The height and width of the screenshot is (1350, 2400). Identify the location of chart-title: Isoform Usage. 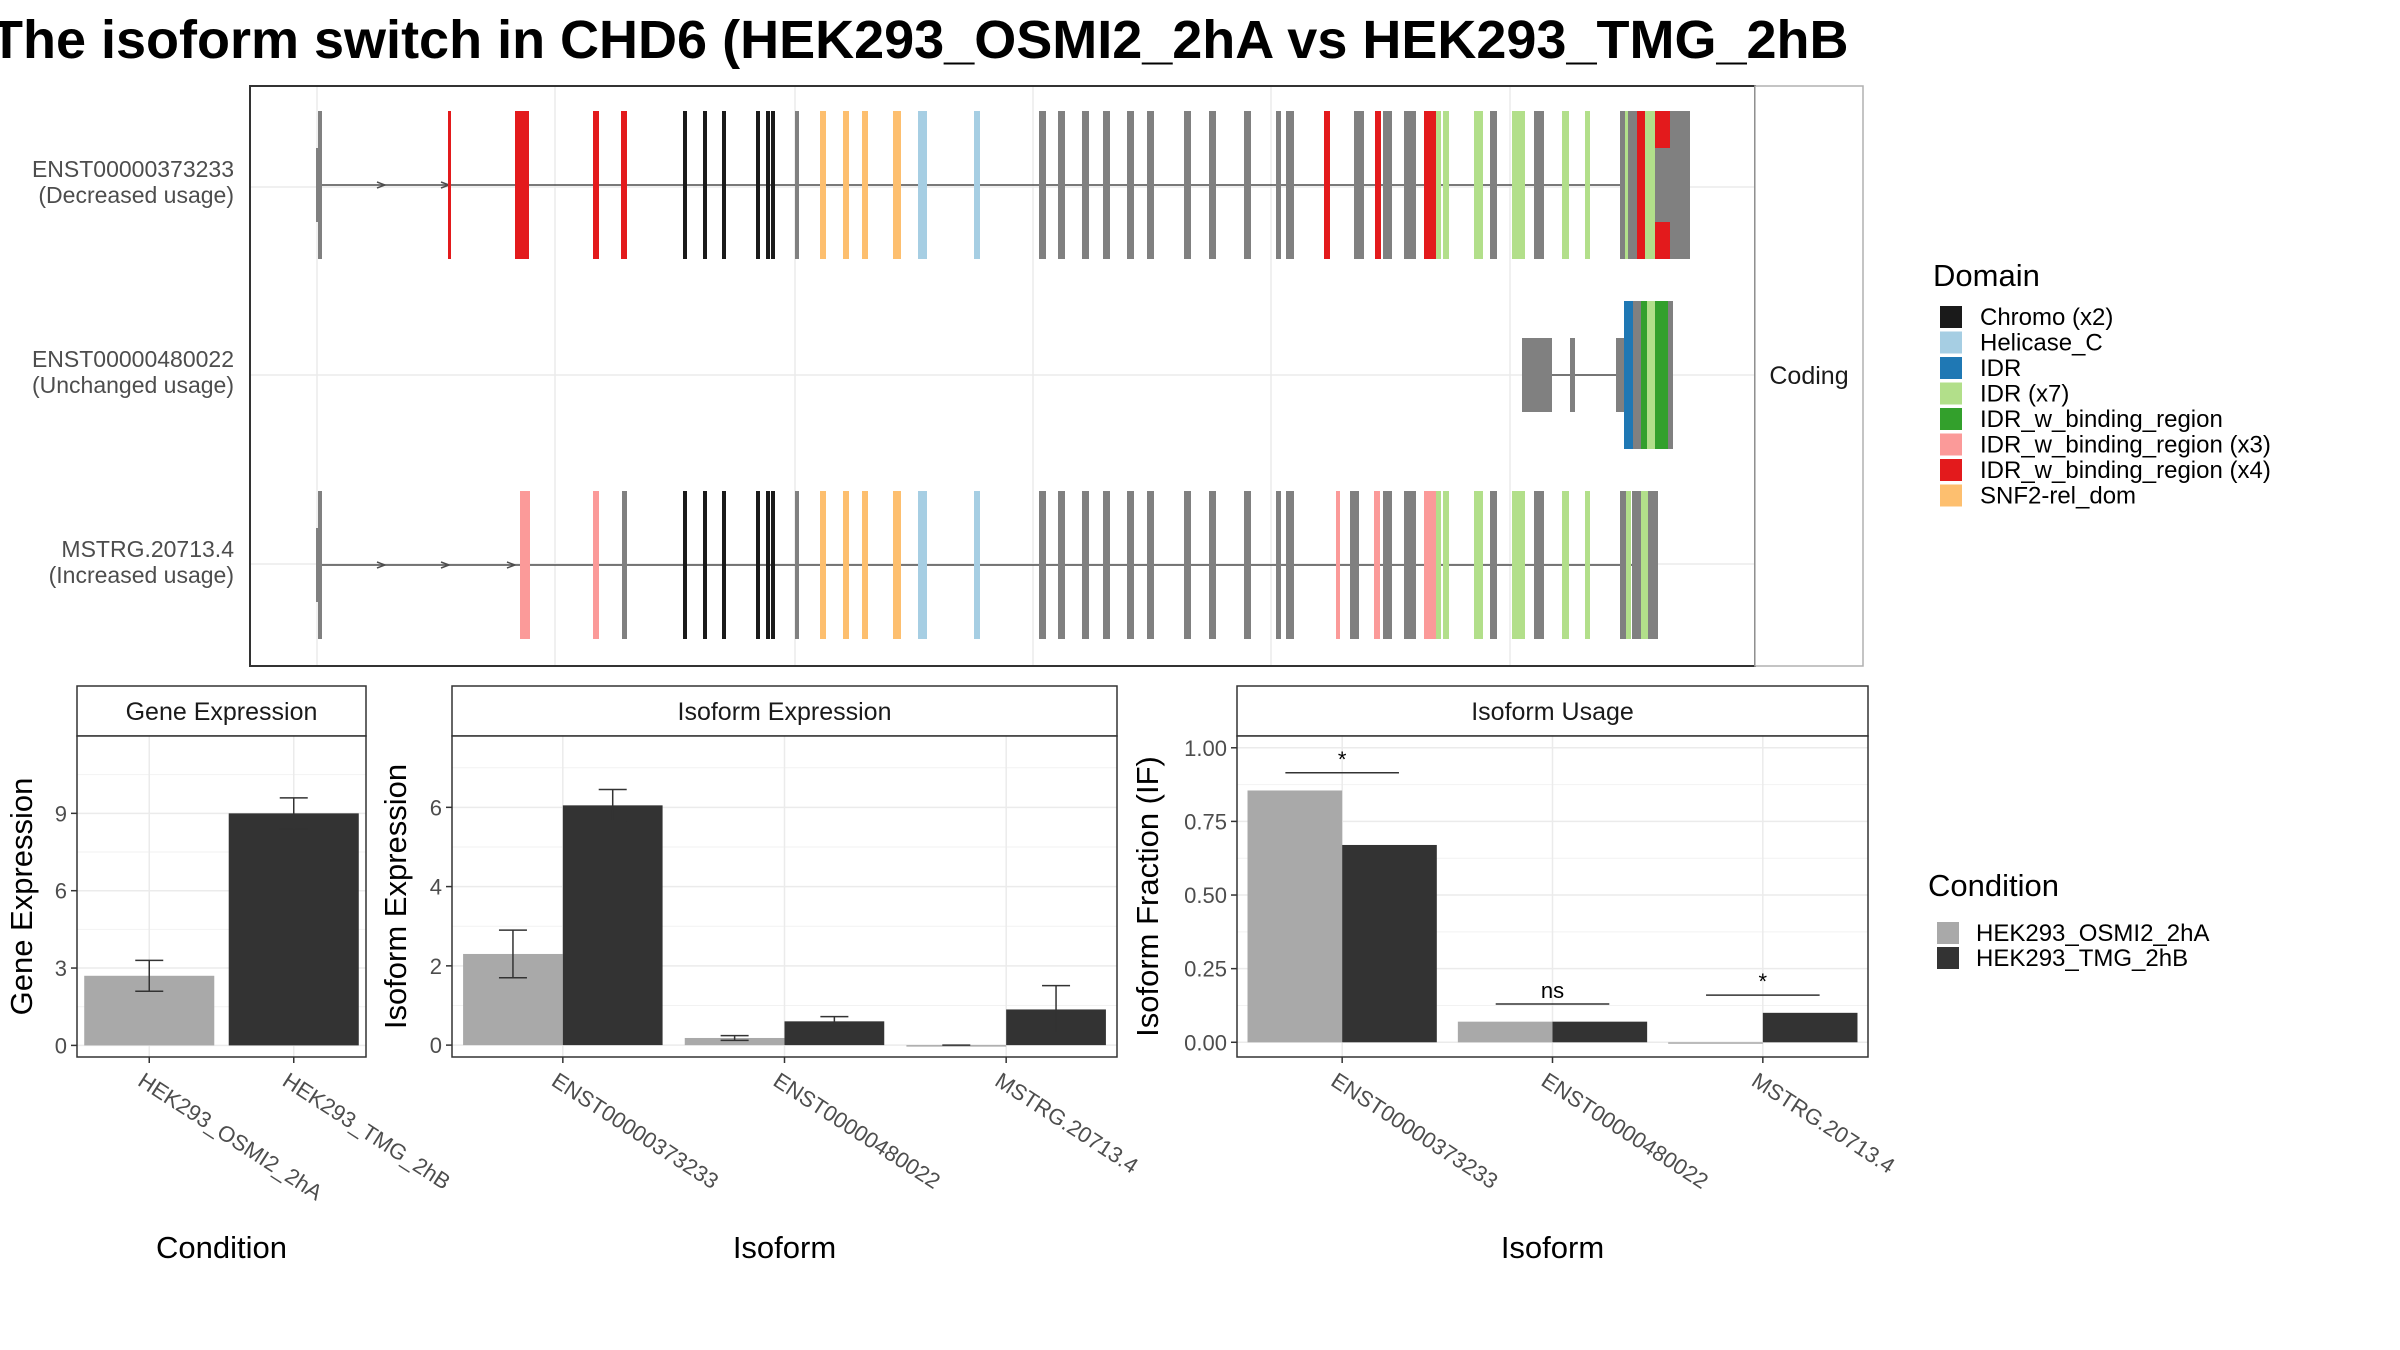
(1552, 712).